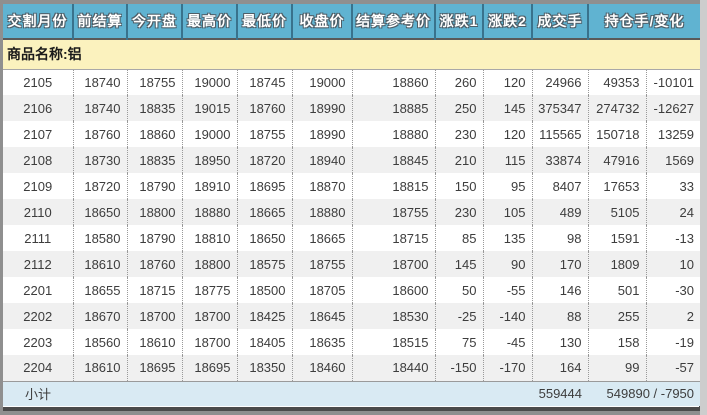 The height and width of the screenshot is (415, 707). What do you see at coordinates (703, 207) in the screenshot?
I see `right-edge-strip` at bounding box center [703, 207].